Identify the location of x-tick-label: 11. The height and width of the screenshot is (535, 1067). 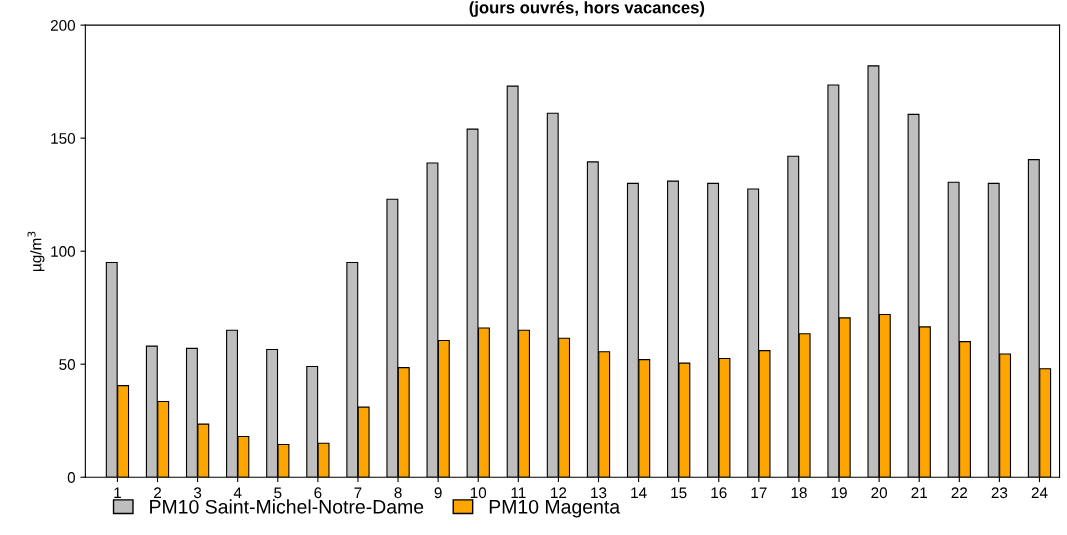
(518, 493).